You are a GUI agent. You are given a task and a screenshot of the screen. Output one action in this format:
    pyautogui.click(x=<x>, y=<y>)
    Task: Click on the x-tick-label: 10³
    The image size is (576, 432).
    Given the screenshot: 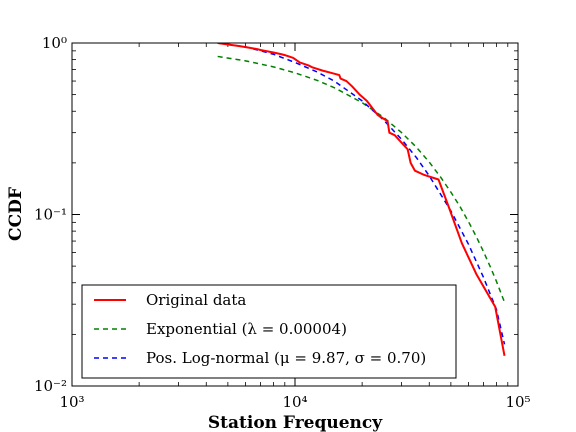 What is the action you would take?
    pyautogui.click(x=71, y=402)
    